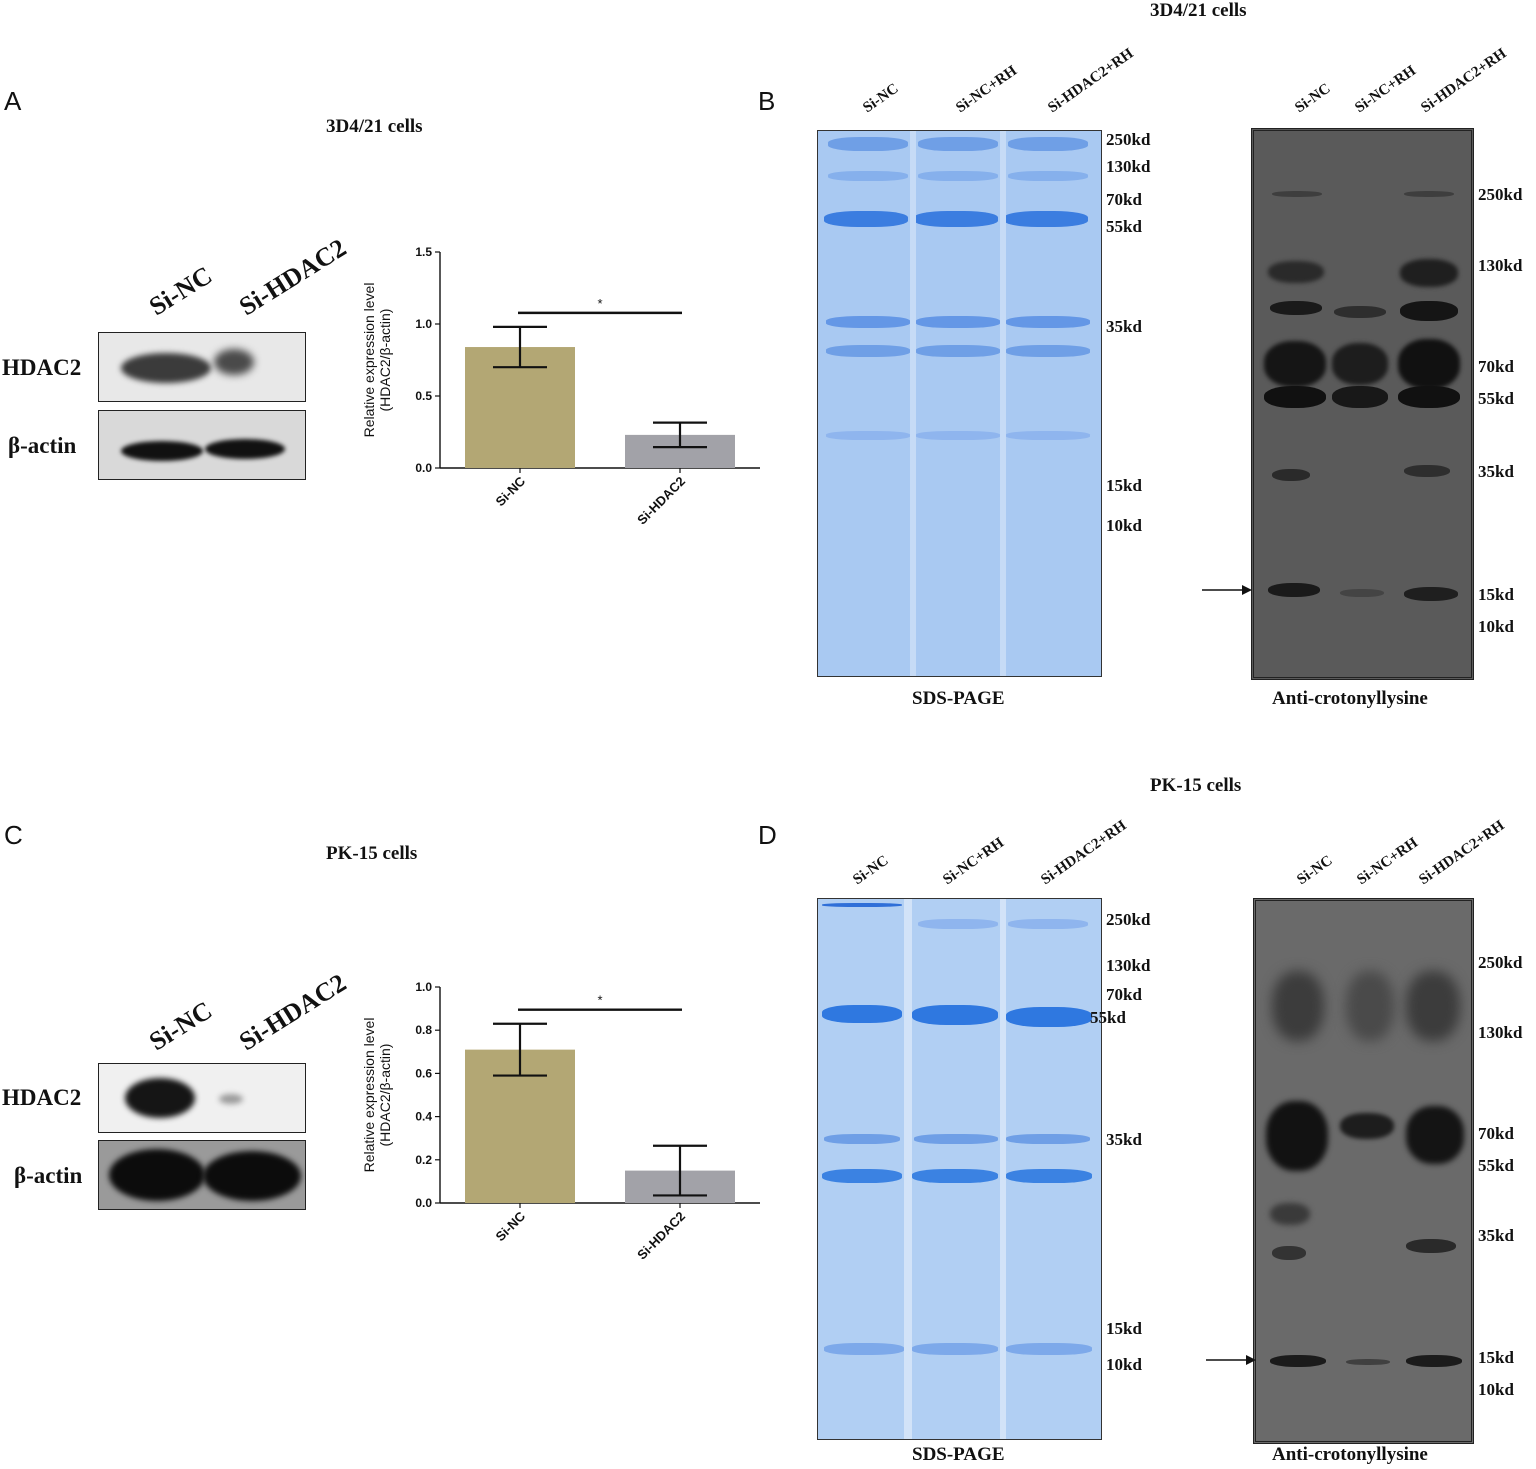 The height and width of the screenshot is (1469, 1536). What do you see at coordinates (1464, 81) in the screenshot?
I see `wb-b-lane-3: Si-HDAC2+RH` at bounding box center [1464, 81].